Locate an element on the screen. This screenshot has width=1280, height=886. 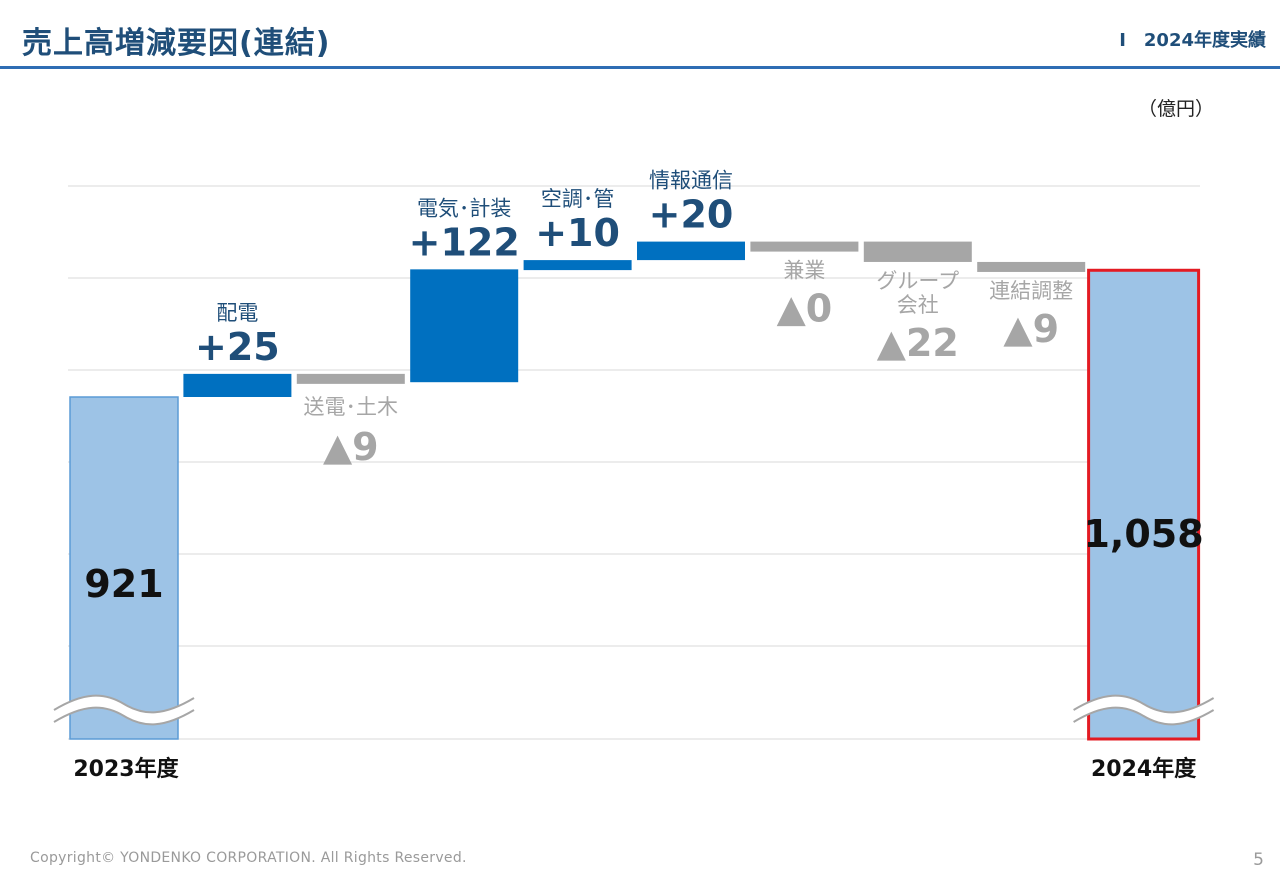
step-name-label: 兼業 is located at coordinates (804, 271).